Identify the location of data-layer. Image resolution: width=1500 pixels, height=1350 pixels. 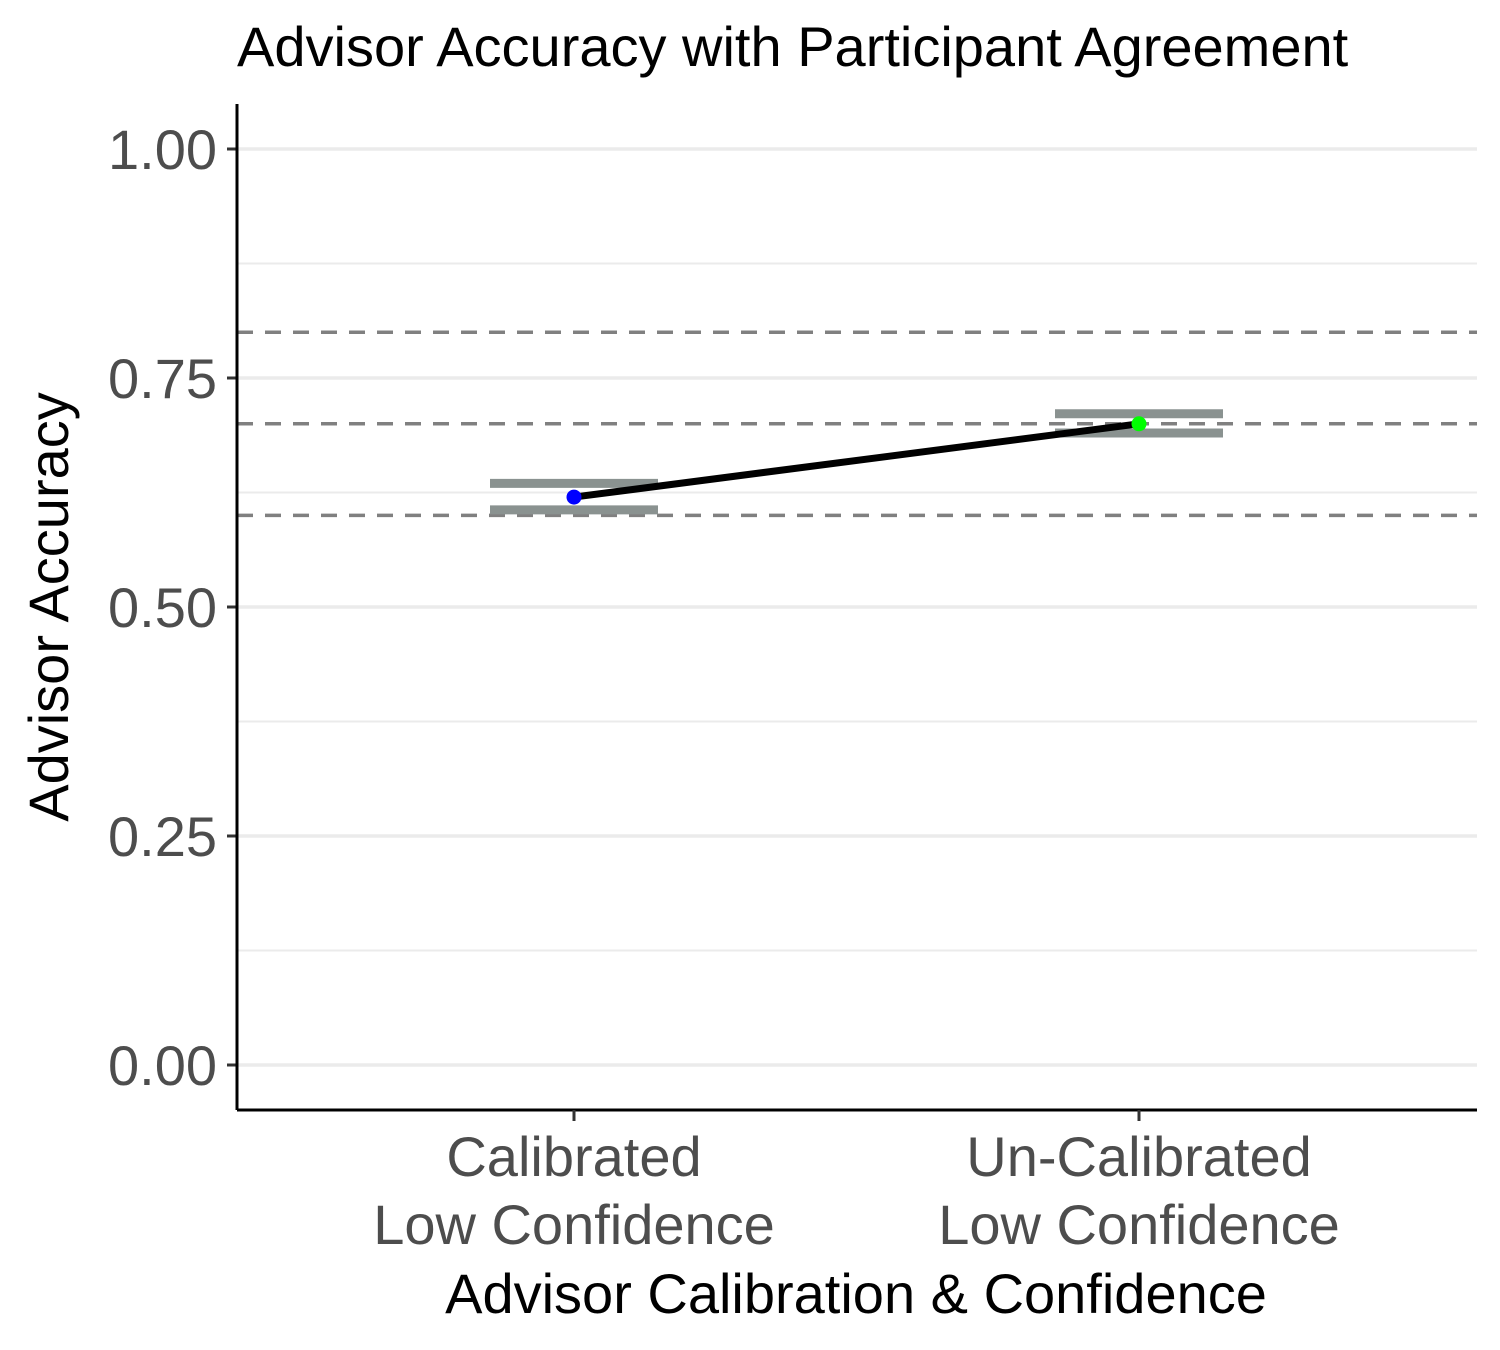
(856, 462).